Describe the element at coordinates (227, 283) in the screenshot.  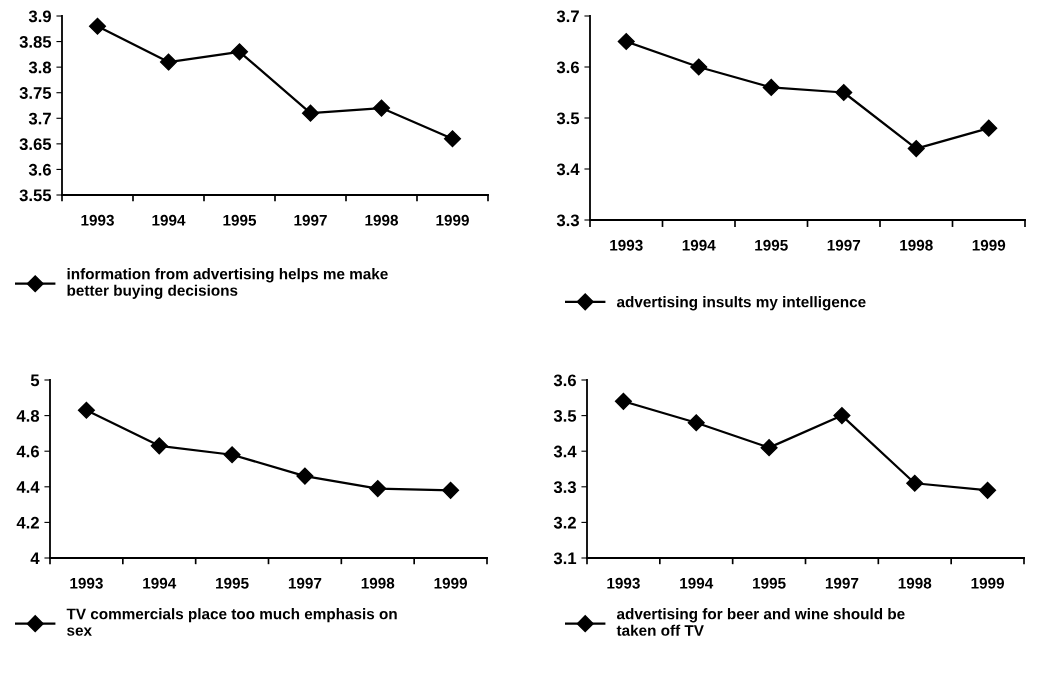
I see `legend-label: information from advertising helps me make better buying decisions` at that location.